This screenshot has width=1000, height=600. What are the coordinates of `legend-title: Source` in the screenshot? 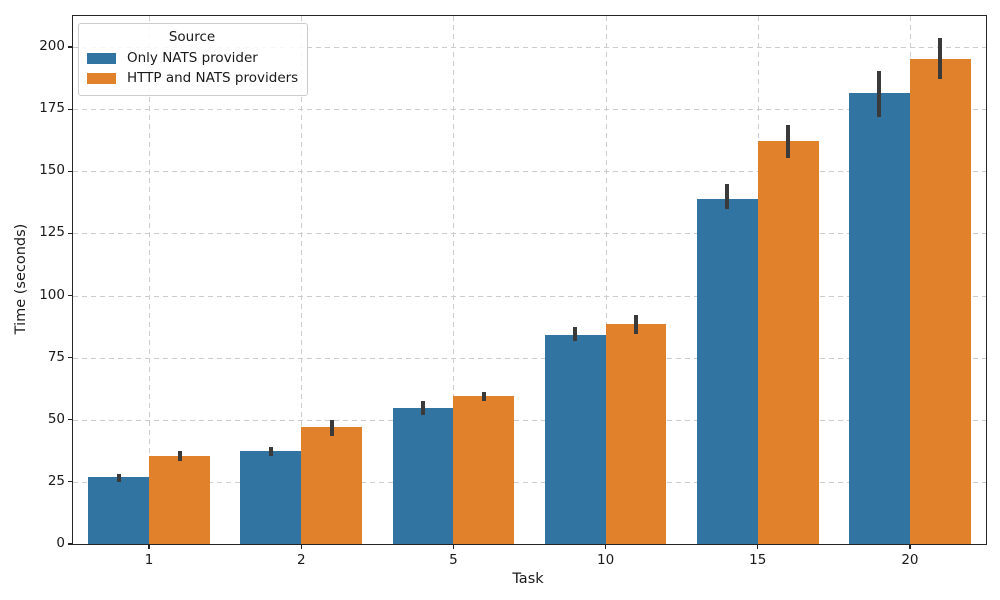 It's located at (192, 37).